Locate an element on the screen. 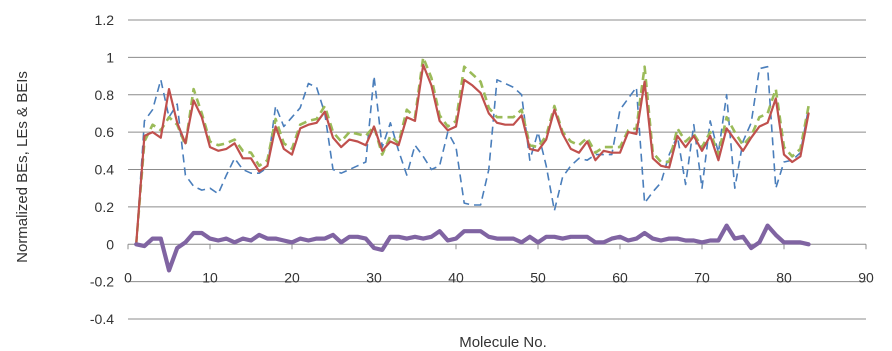 The height and width of the screenshot is (351, 892). x-tick-label: 0 is located at coordinates (128, 277).